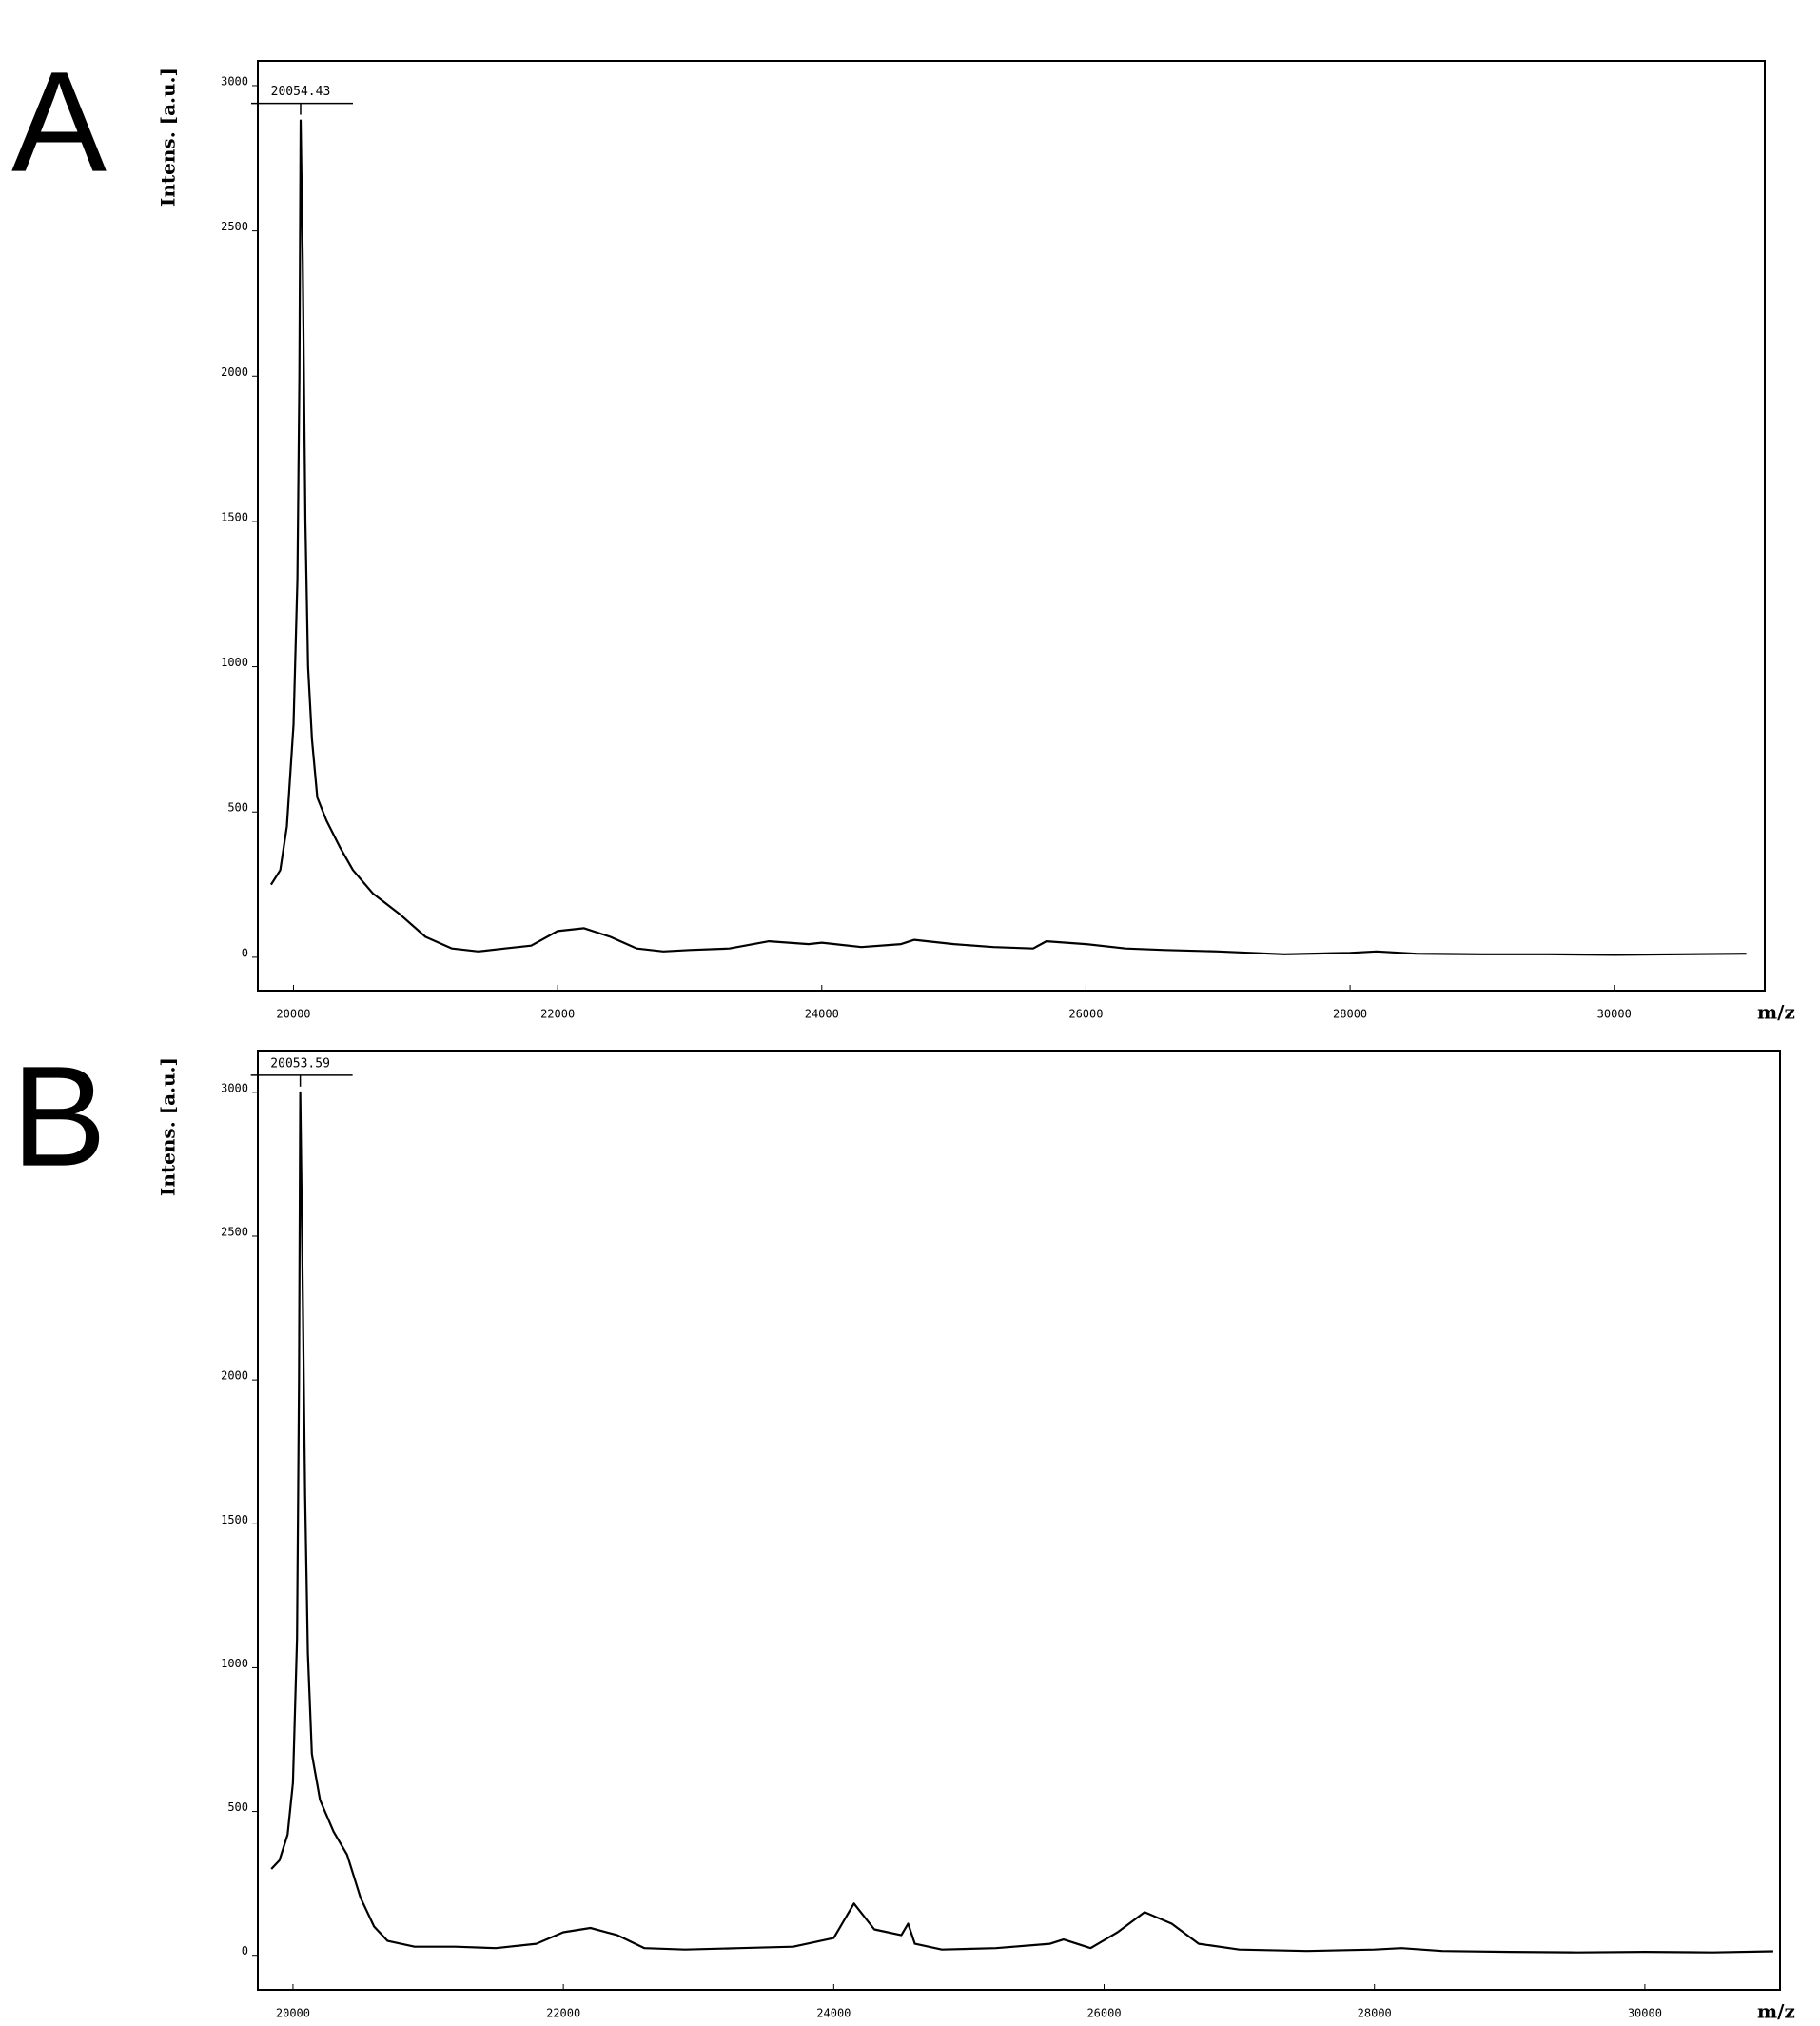 This screenshot has width=1820, height=2026. Describe the element at coordinates (301, 92) in the screenshot. I see `peak-annotation: 20054.43` at that location.